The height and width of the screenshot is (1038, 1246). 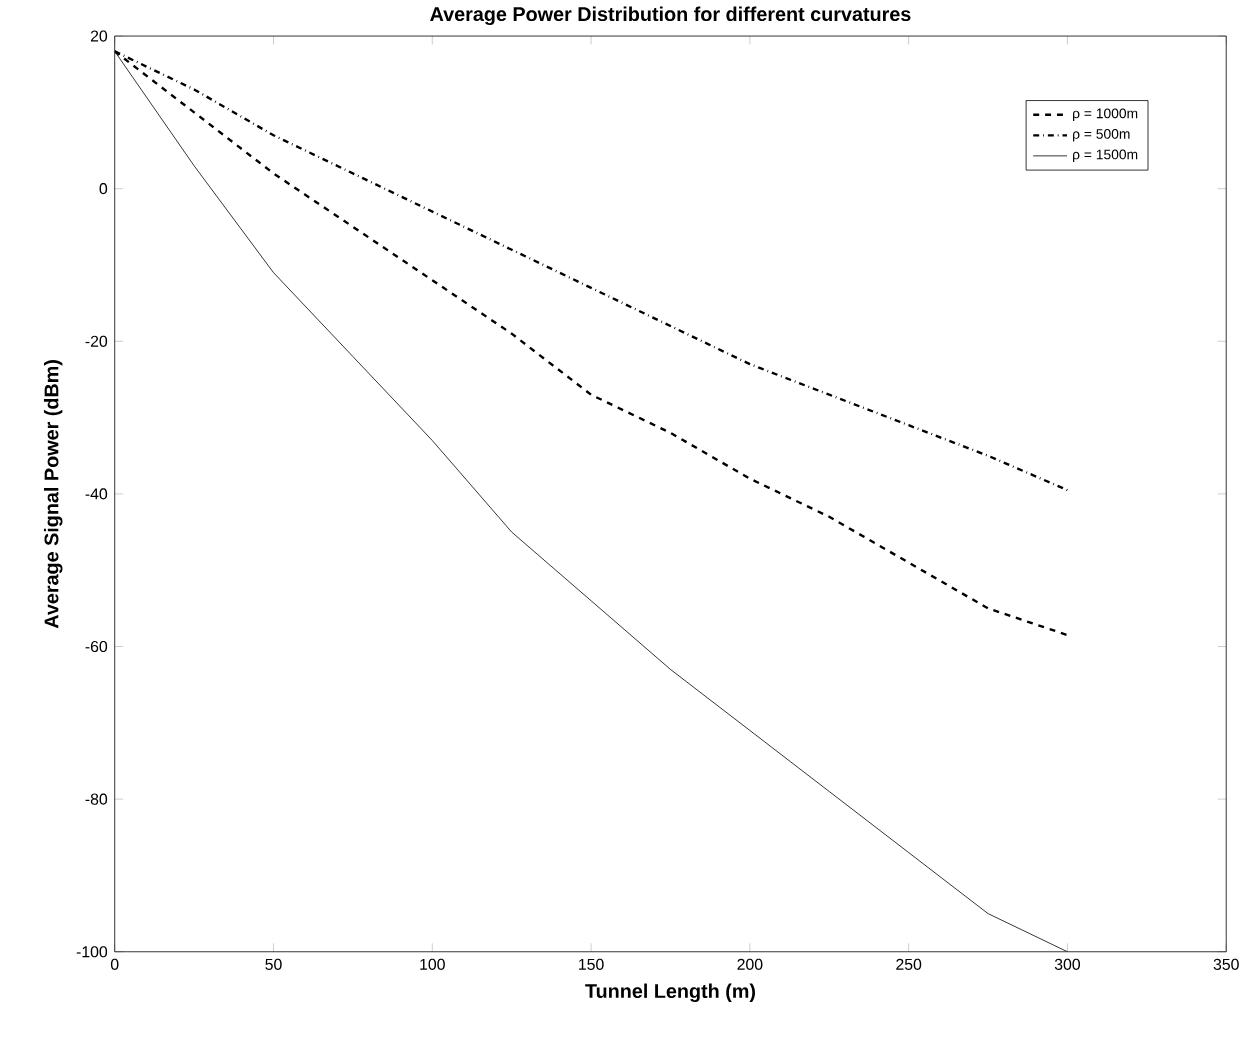 What do you see at coordinates (670, 992) in the screenshot?
I see `x-axis-title: Tunnel Length (m)` at bounding box center [670, 992].